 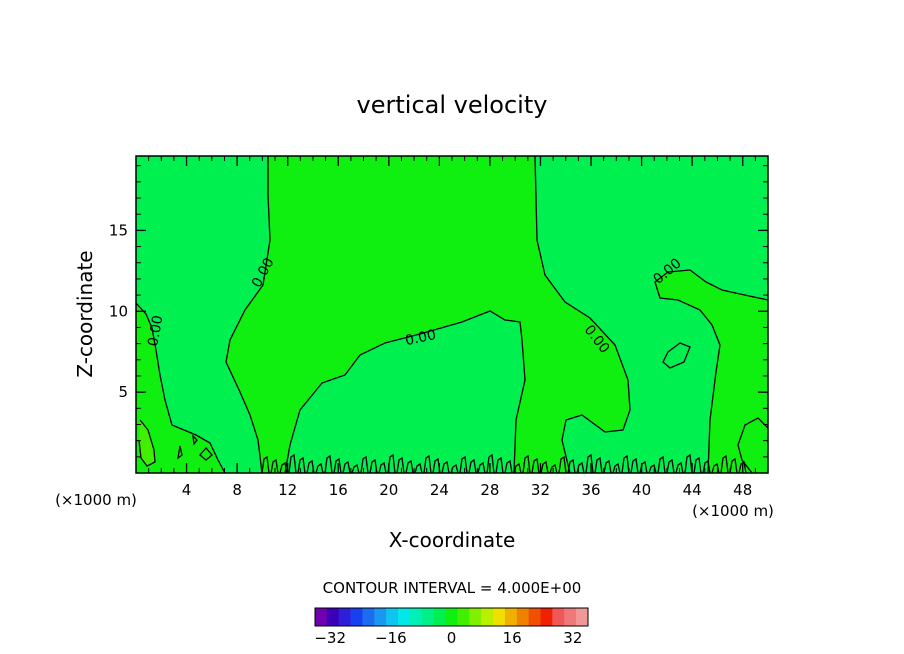 I want to click on y-tick-label: 5, so click(x=123, y=392).